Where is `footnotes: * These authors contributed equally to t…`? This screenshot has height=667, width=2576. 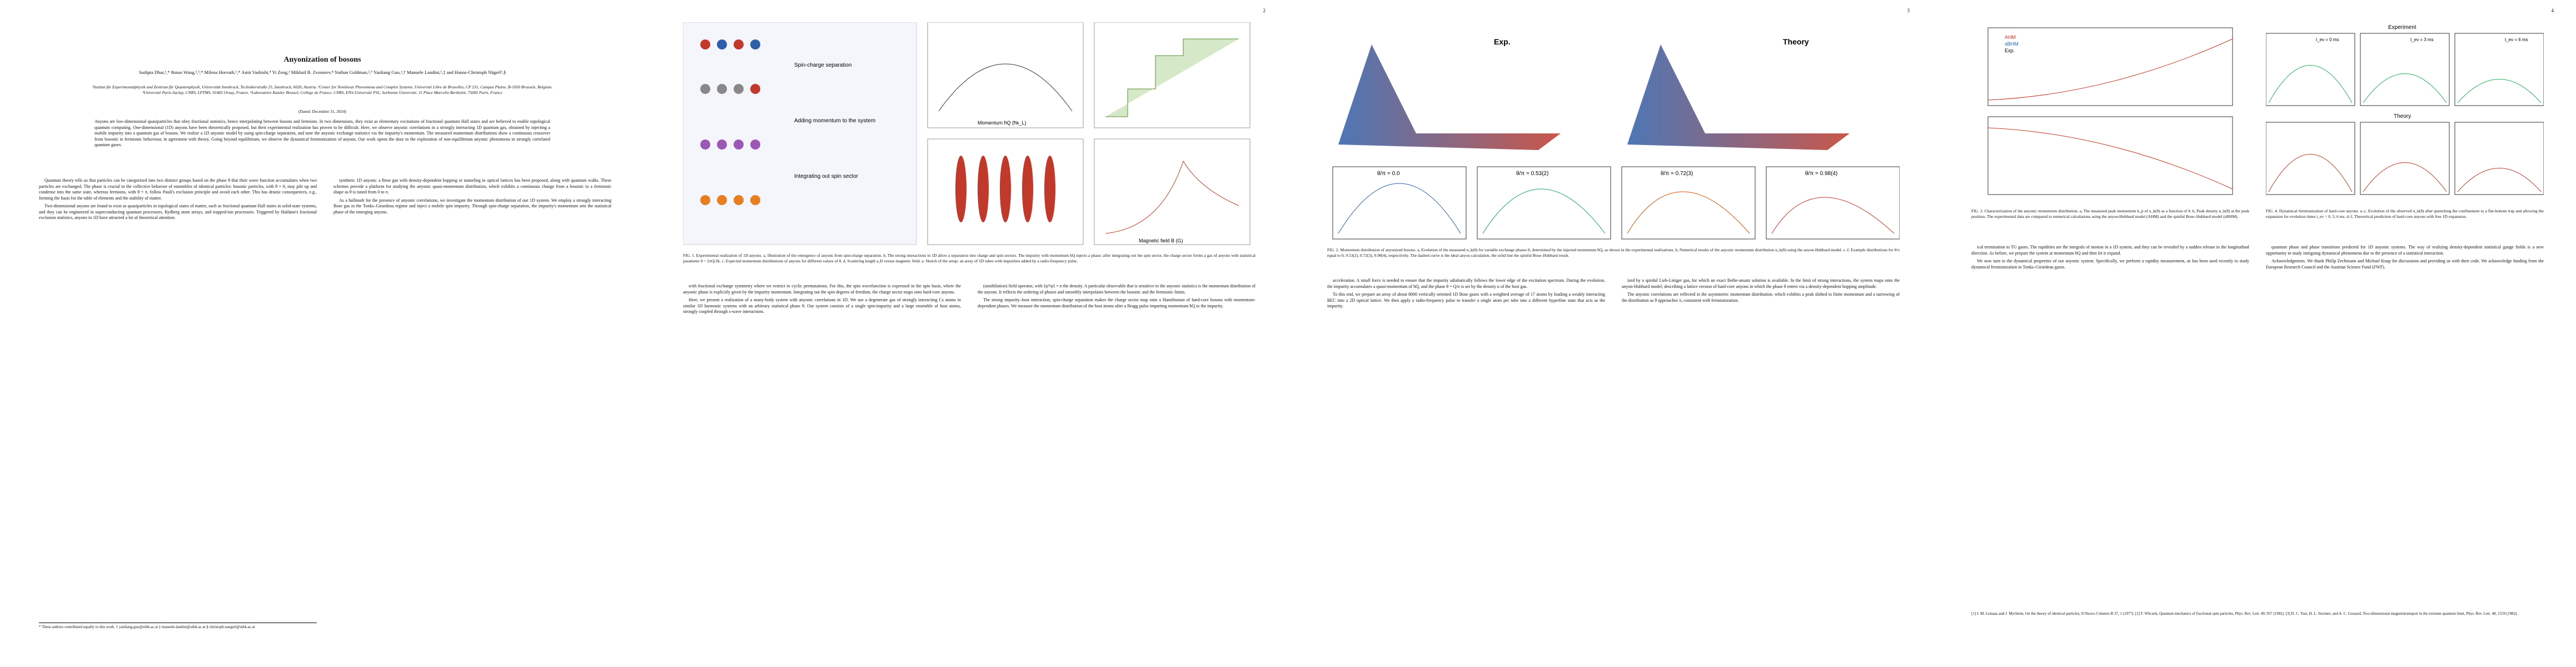
footnotes: * These authors contributed equally to t… is located at coordinates (178, 626).